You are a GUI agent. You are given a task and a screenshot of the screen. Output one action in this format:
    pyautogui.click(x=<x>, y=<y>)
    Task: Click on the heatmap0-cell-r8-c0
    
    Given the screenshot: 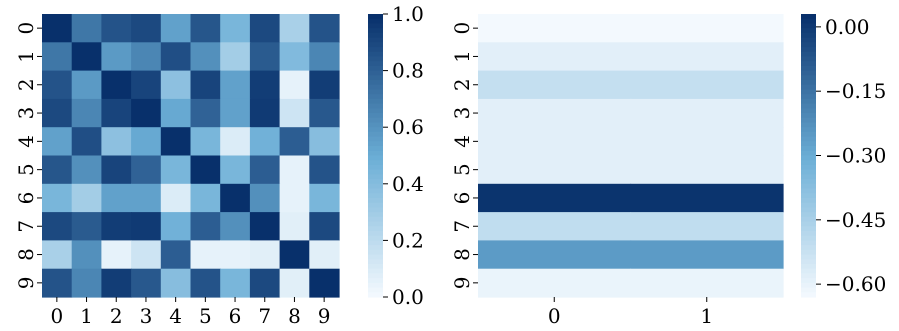 What is the action you would take?
    pyautogui.click(x=57, y=255)
    